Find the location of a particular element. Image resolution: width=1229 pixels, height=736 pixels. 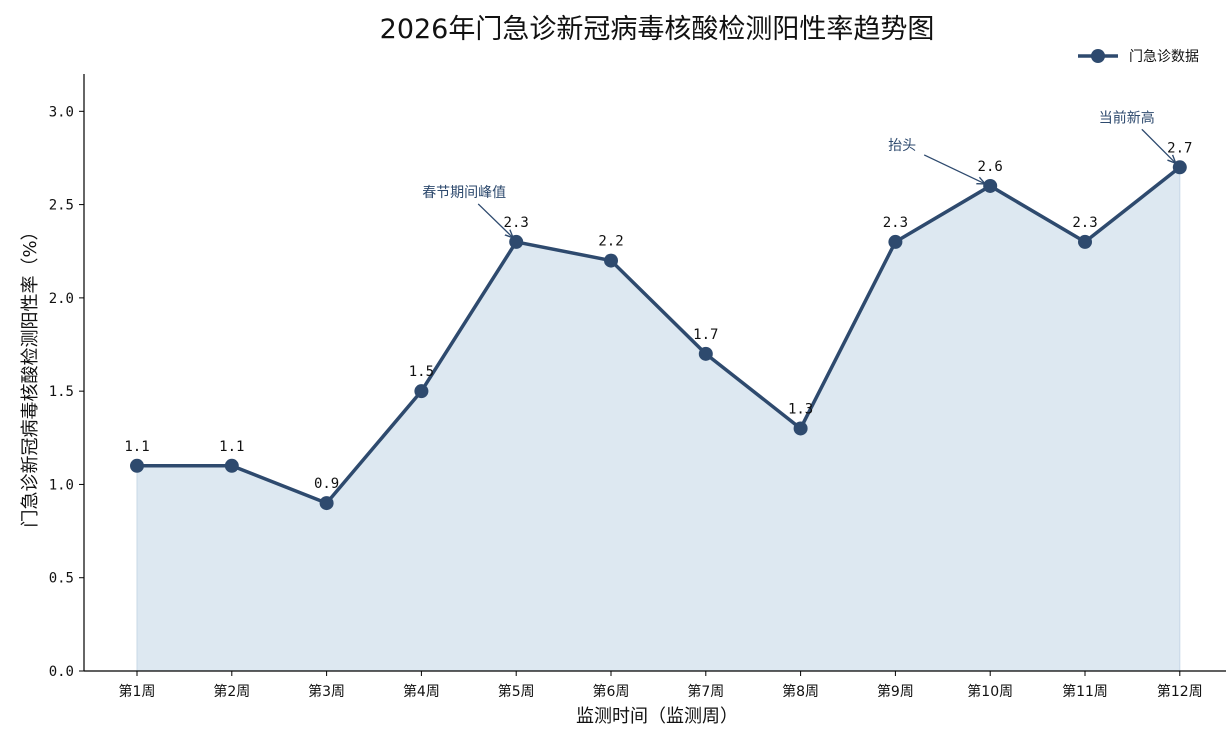

y-tick-label: 2.5 is located at coordinates (61, 206).